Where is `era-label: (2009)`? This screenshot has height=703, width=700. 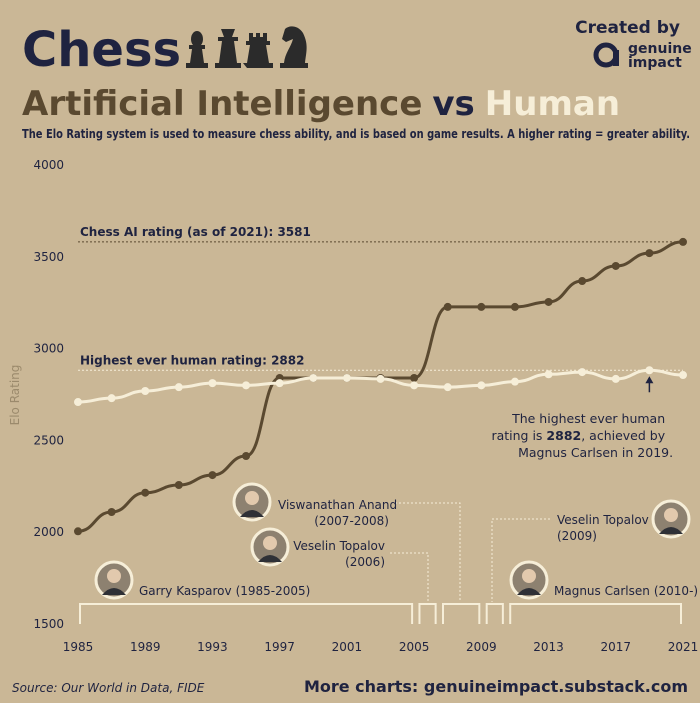 era-label: (2009) is located at coordinates (577, 536).